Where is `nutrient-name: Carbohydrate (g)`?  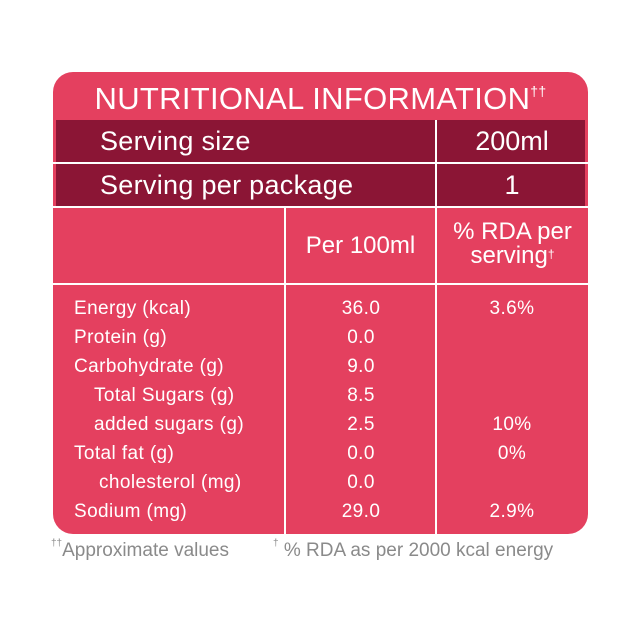
nutrient-name: Carbohydrate (g) is located at coordinates (149, 366).